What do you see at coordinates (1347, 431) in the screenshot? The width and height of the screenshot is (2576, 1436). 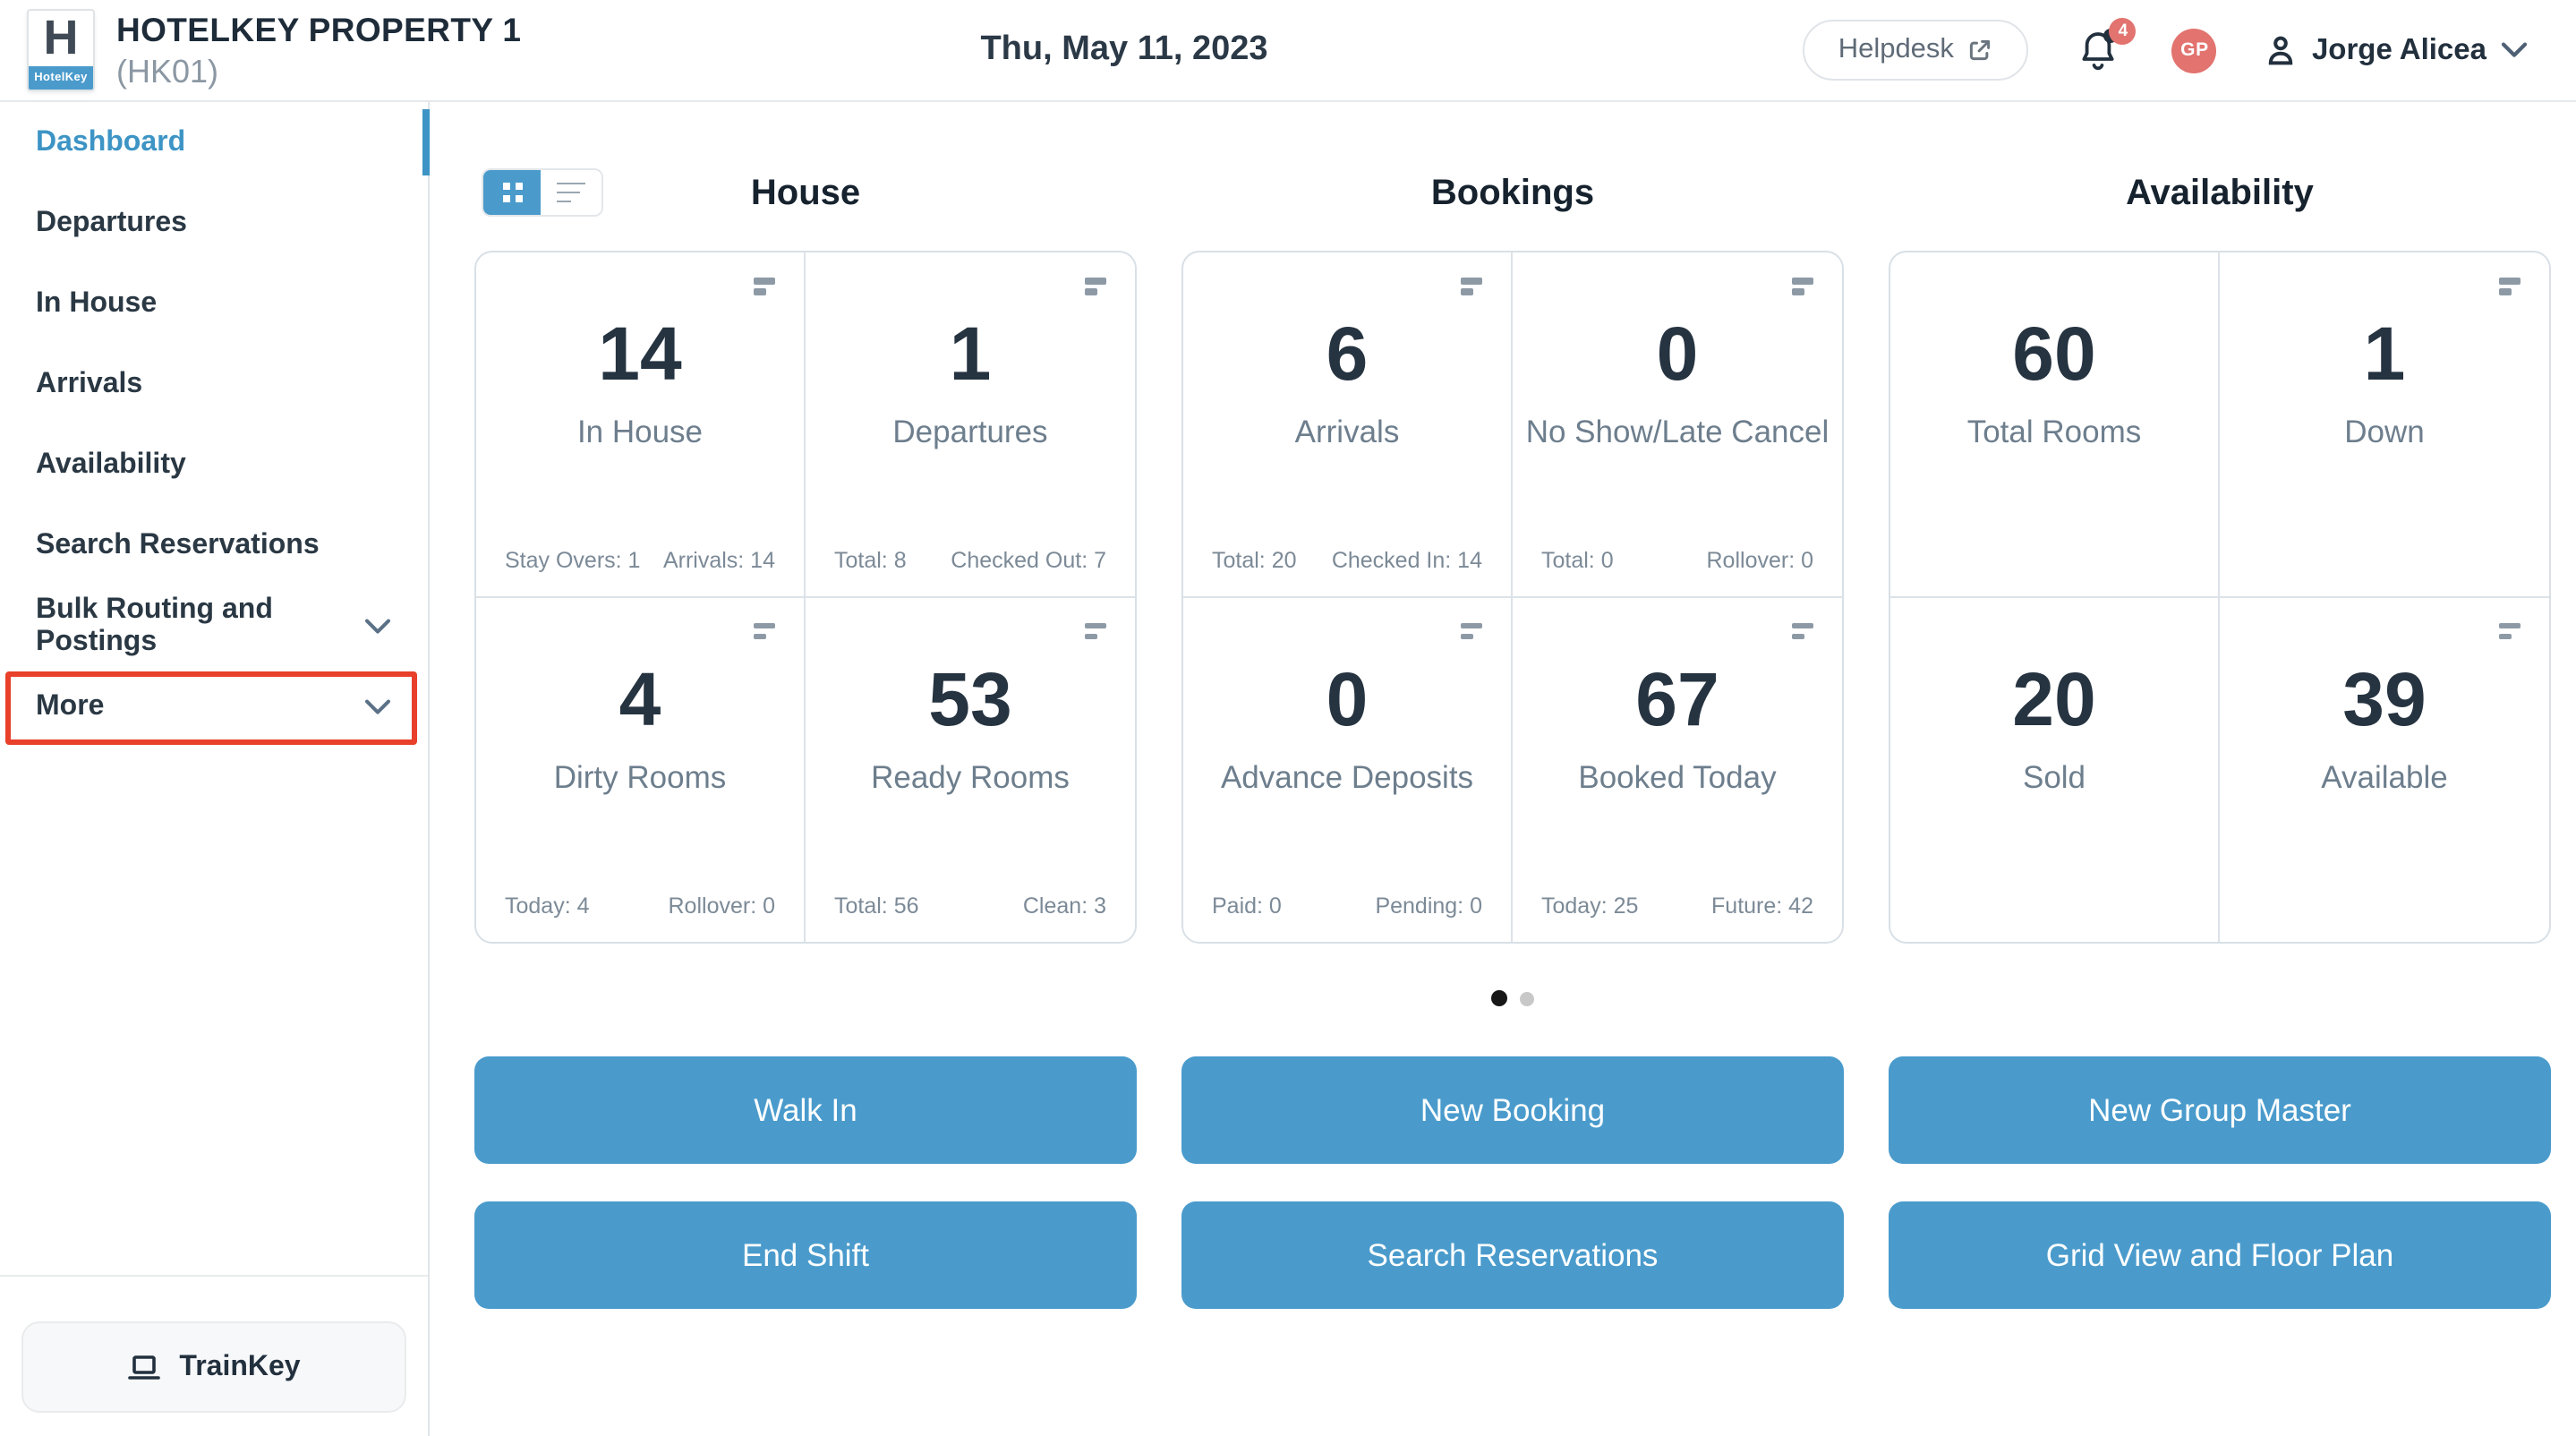 I see `stat-label: Arrivals` at bounding box center [1347, 431].